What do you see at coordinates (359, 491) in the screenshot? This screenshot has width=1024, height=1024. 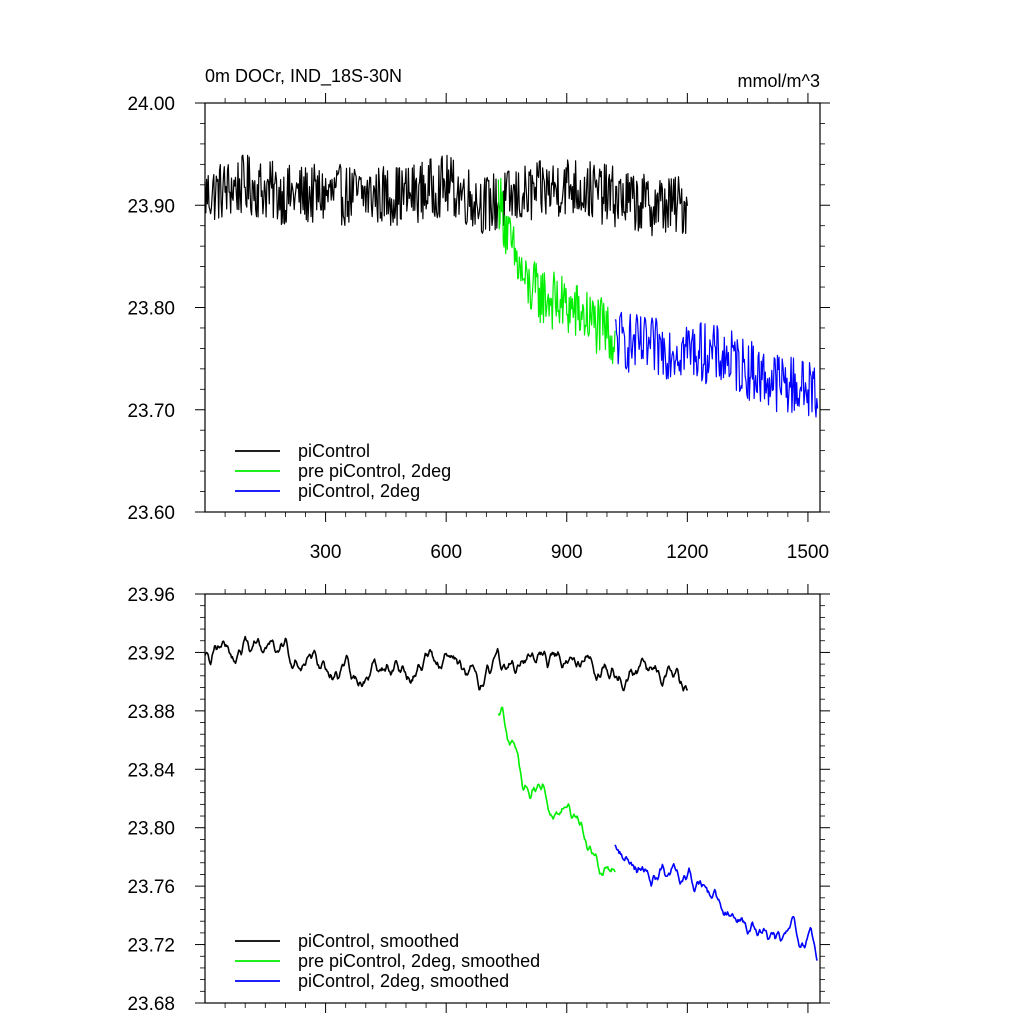 I see `legend-label-3: piControl, 2deg` at bounding box center [359, 491].